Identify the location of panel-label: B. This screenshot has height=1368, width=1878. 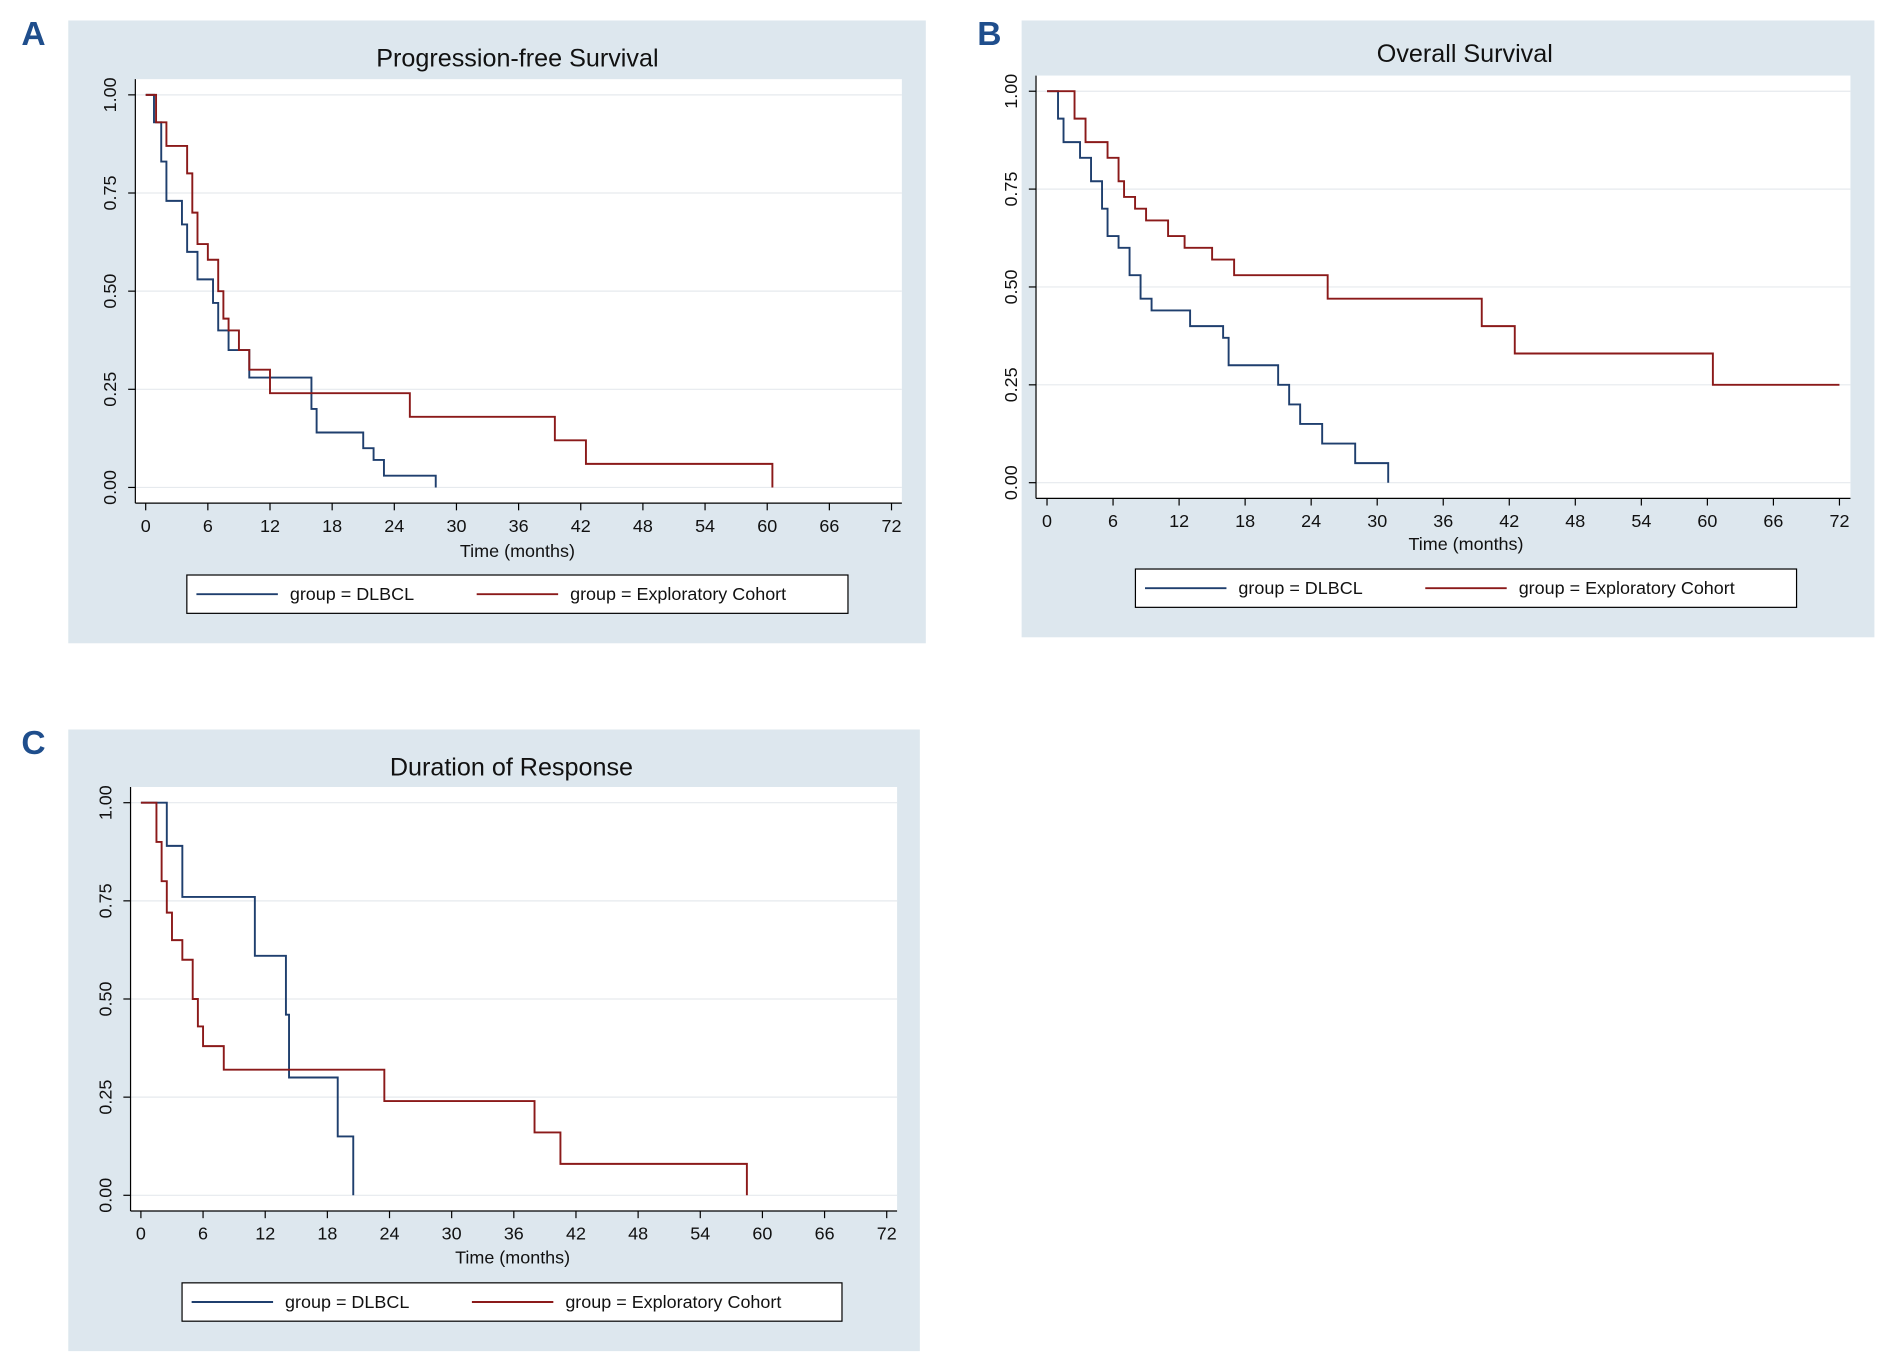
(989, 34).